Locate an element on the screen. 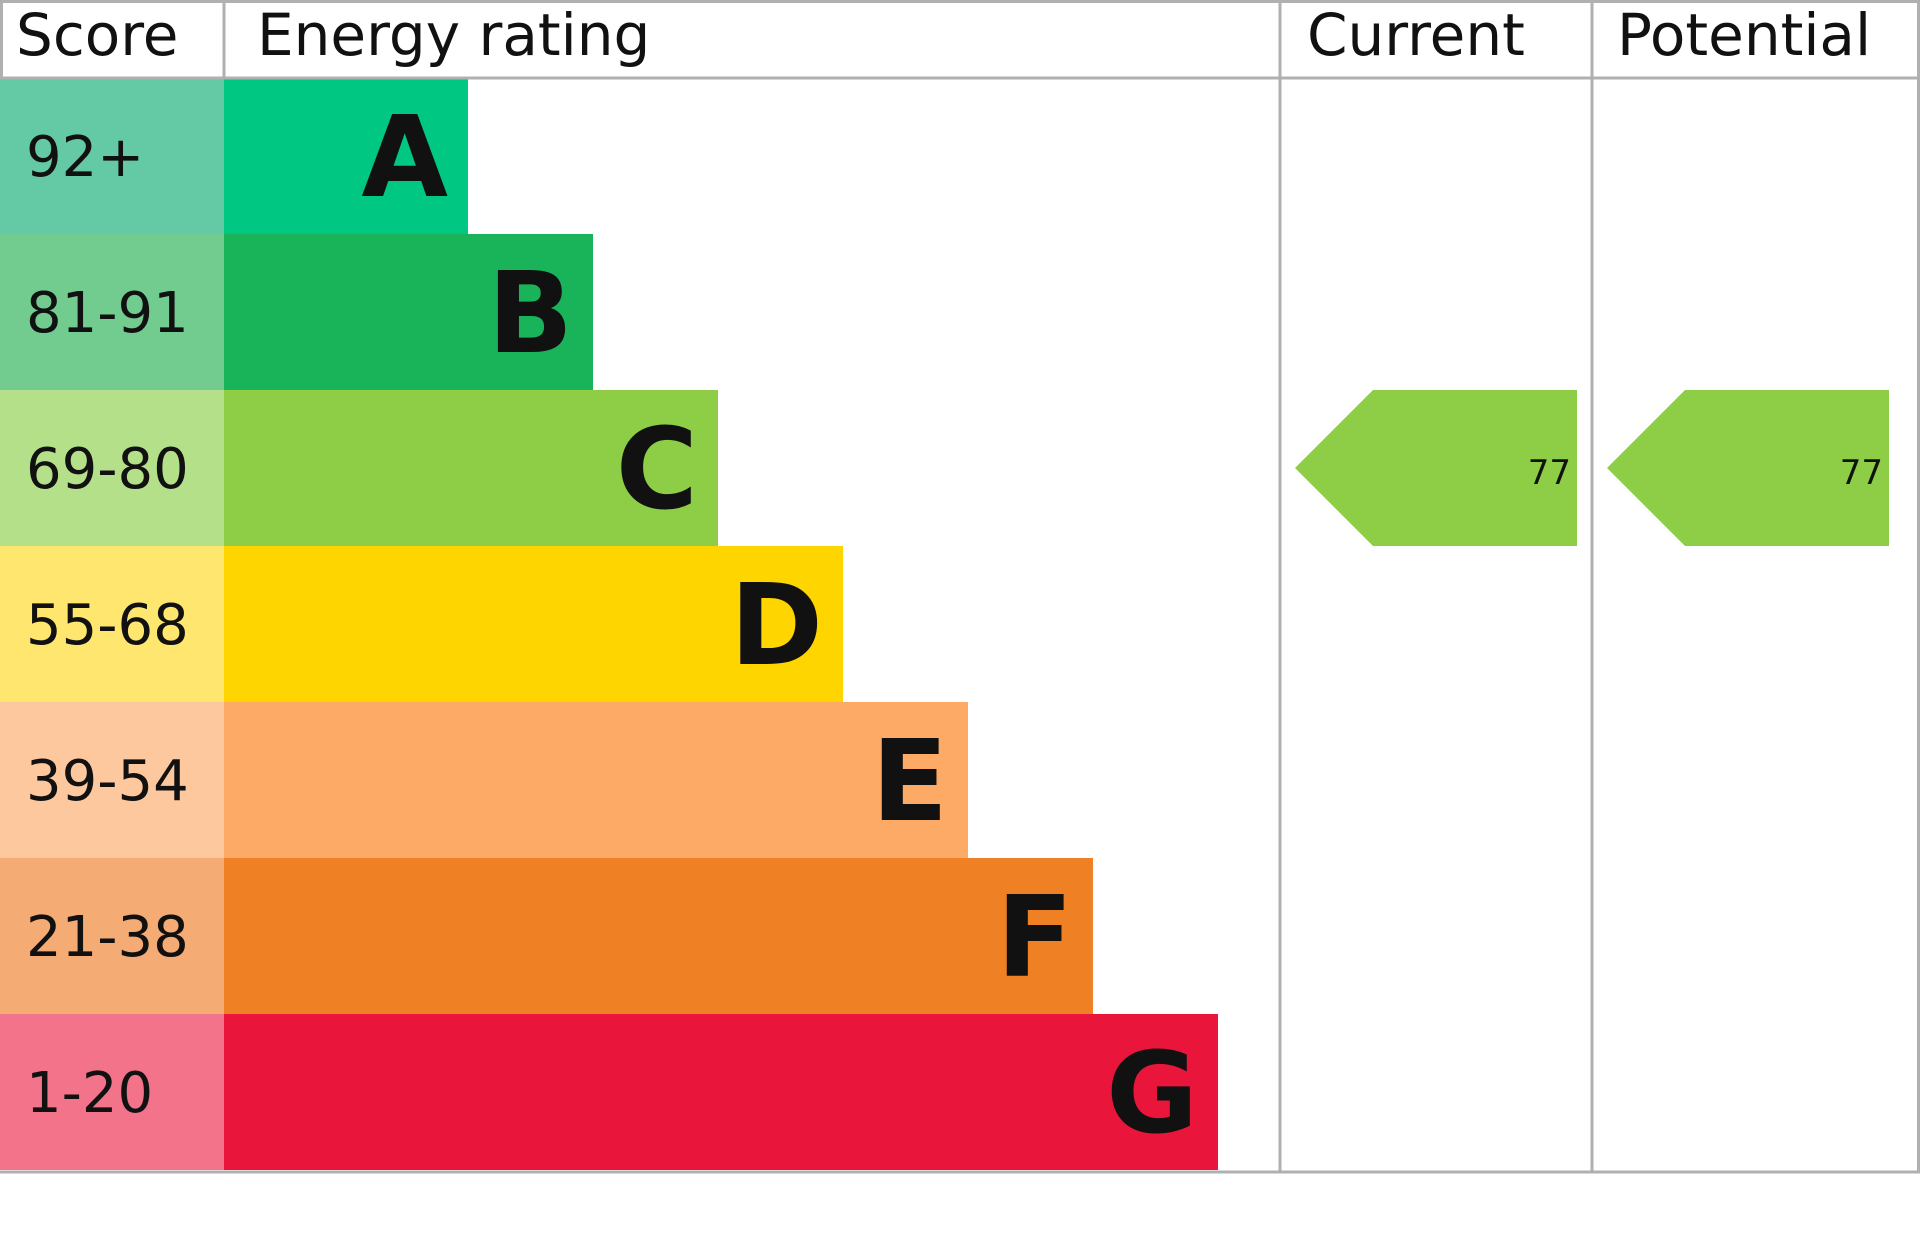  band-row-a: 92+ A is located at coordinates (234, 156).